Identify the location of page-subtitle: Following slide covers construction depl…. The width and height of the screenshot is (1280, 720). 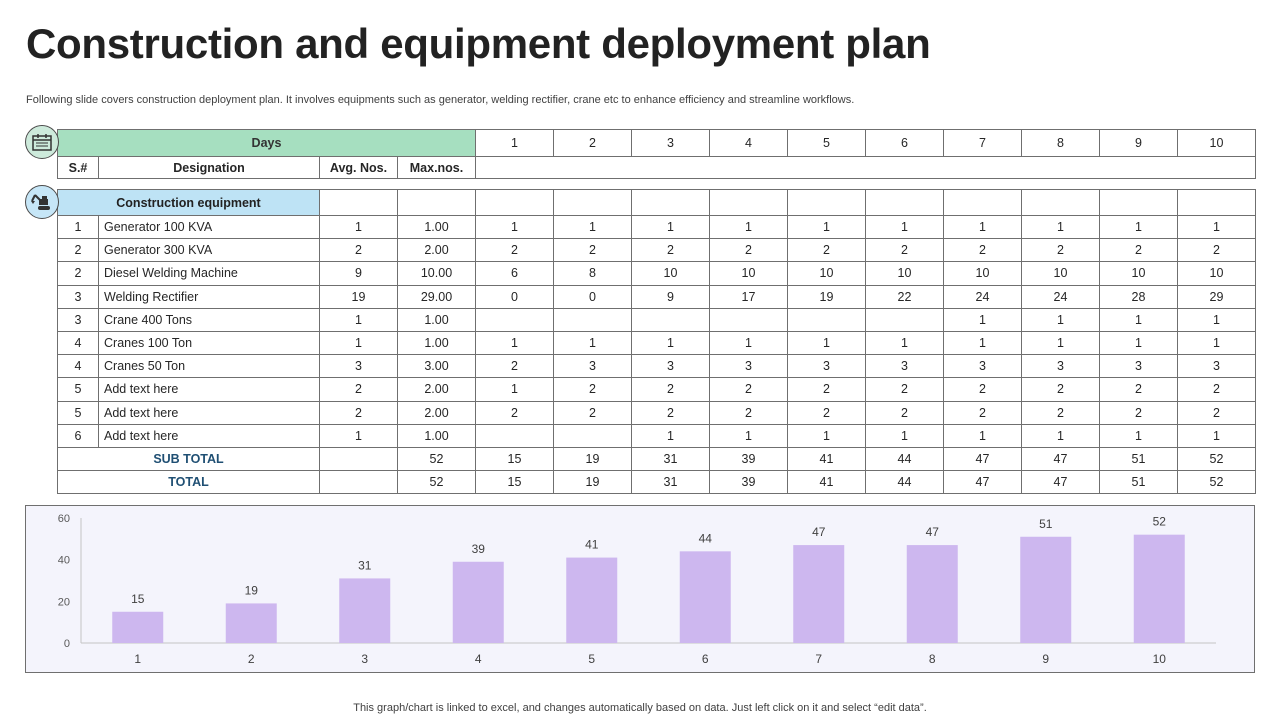
(440, 100).